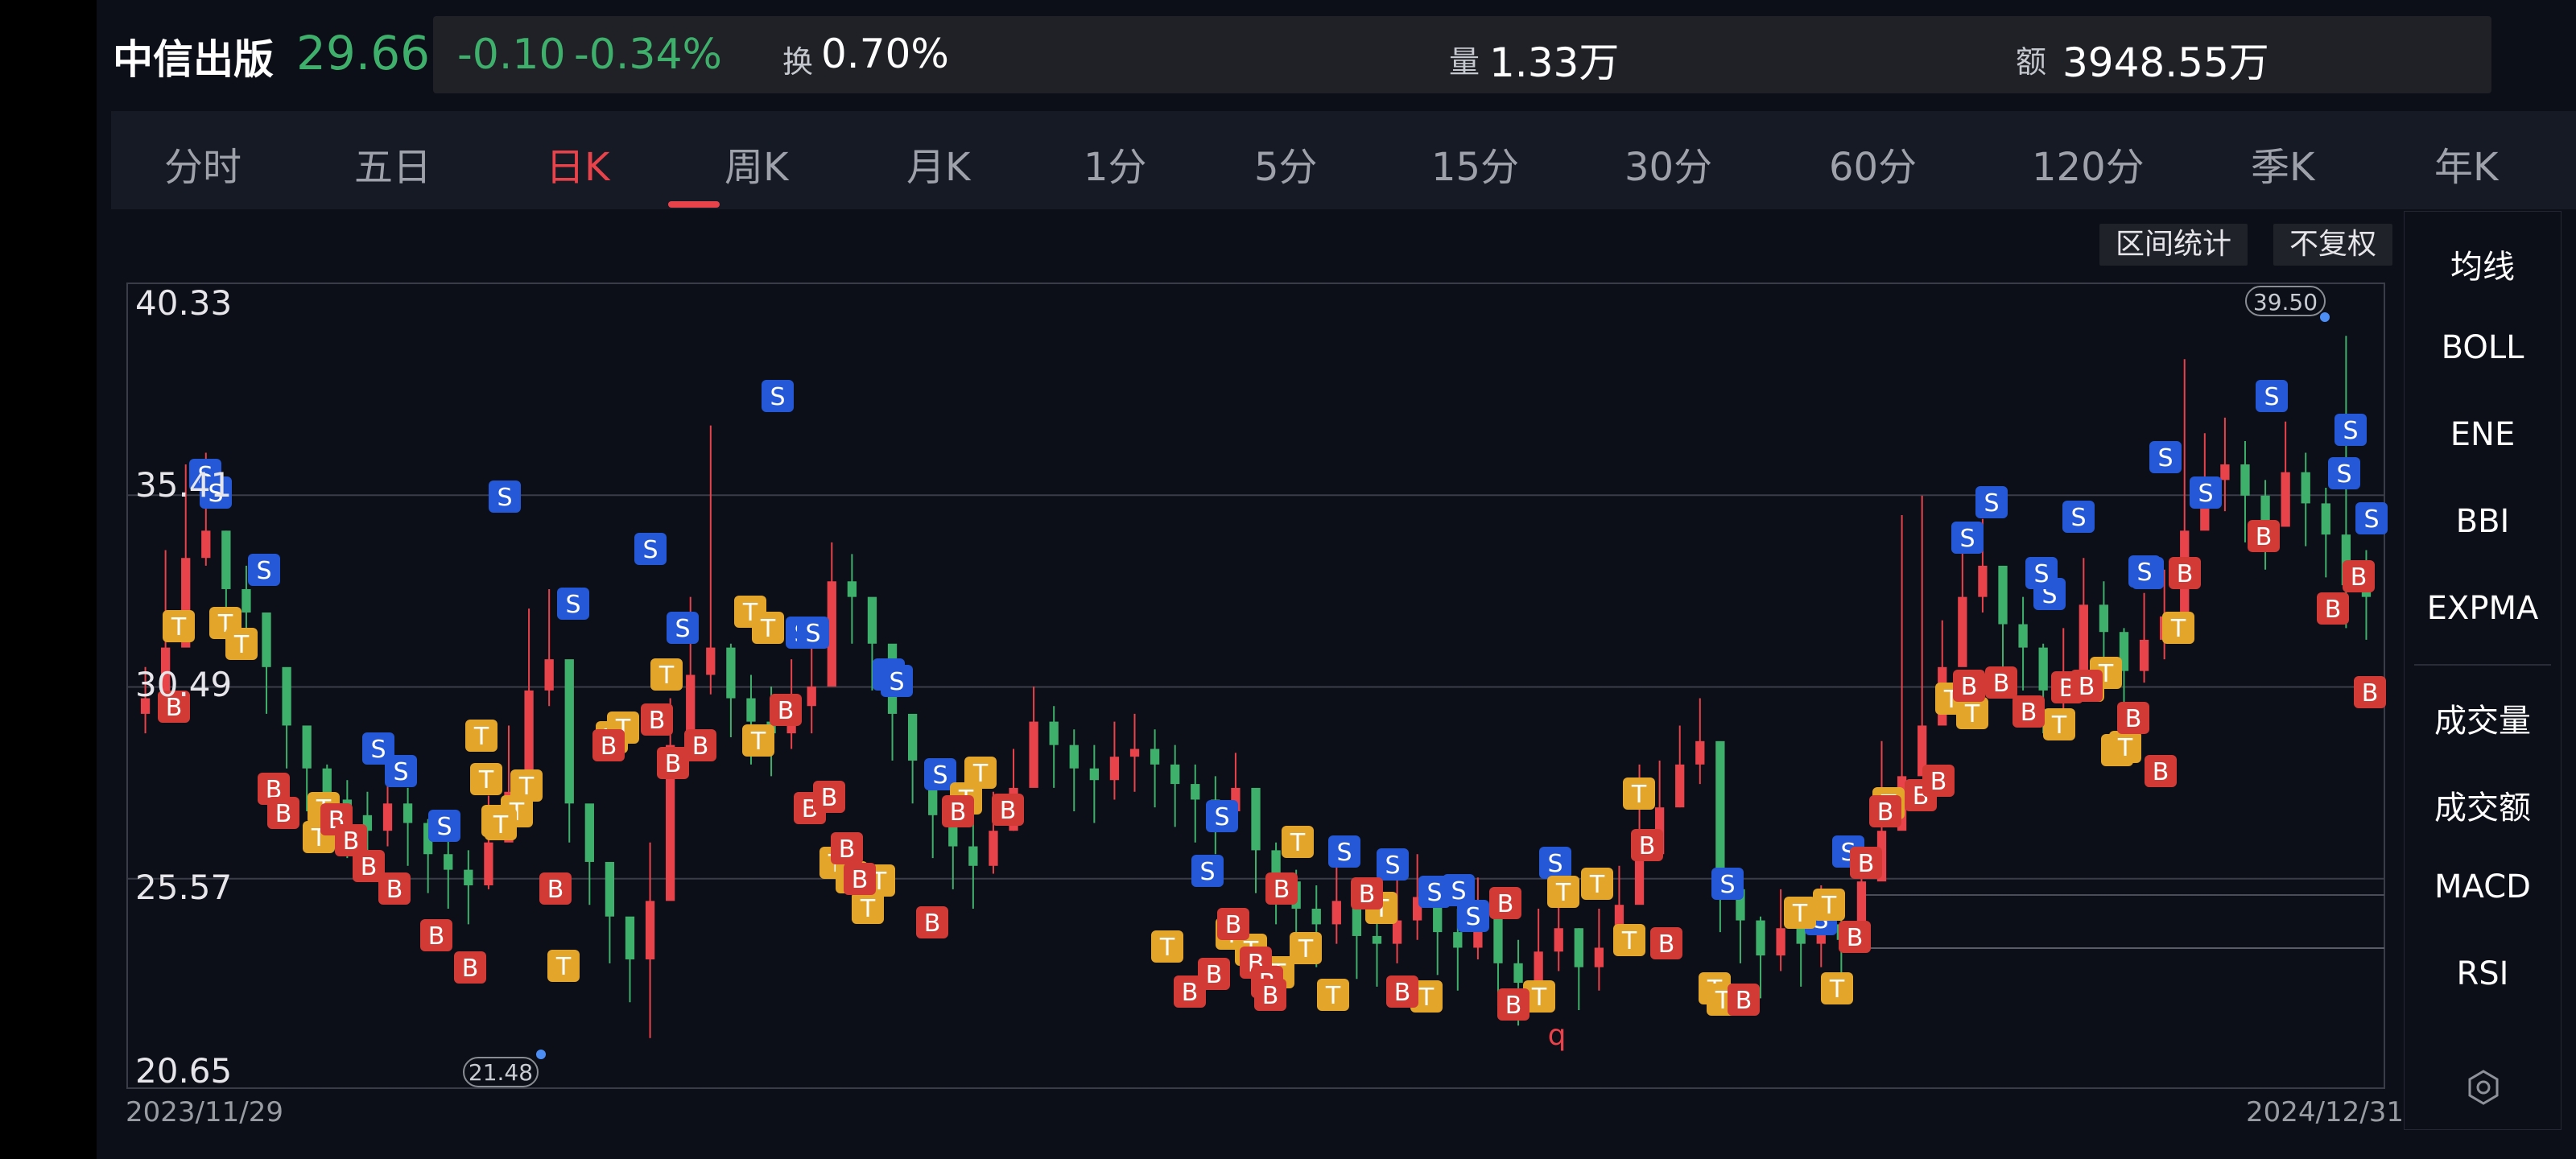 This screenshot has width=2576, height=1159. What do you see at coordinates (578, 167) in the screenshot?
I see `tab-daily-k: 日K` at bounding box center [578, 167].